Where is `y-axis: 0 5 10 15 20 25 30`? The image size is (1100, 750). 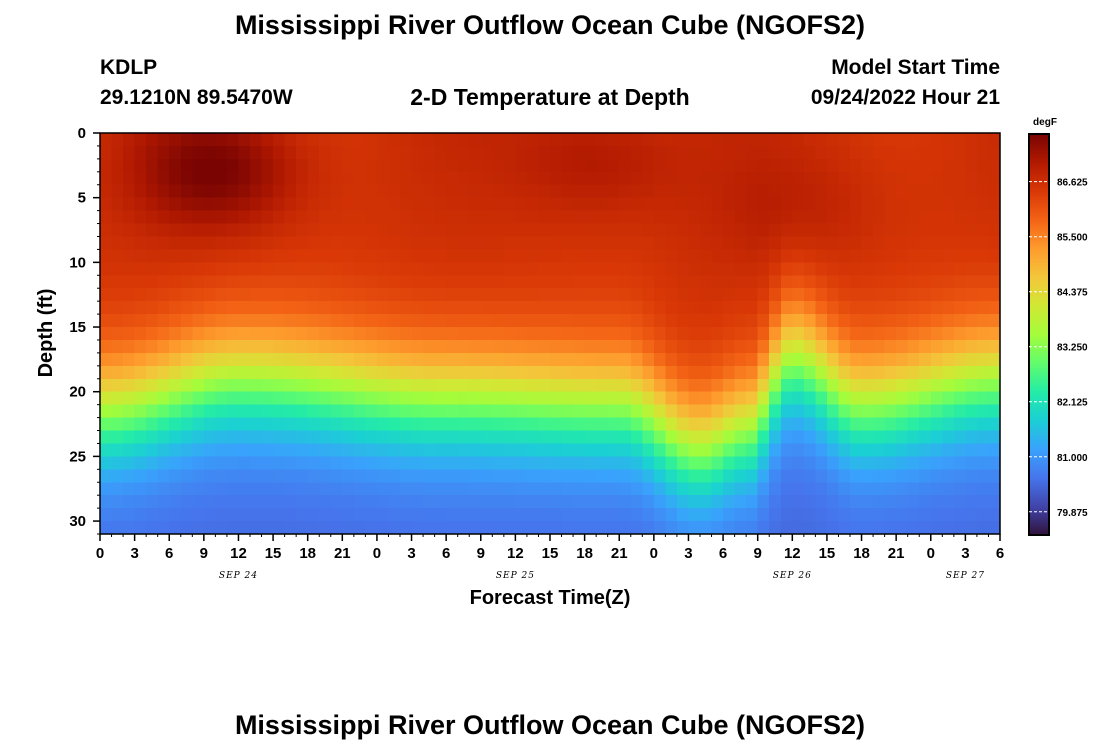
y-axis: 0 5 10 15 20 25 30 is located at coordinates (84, 330).